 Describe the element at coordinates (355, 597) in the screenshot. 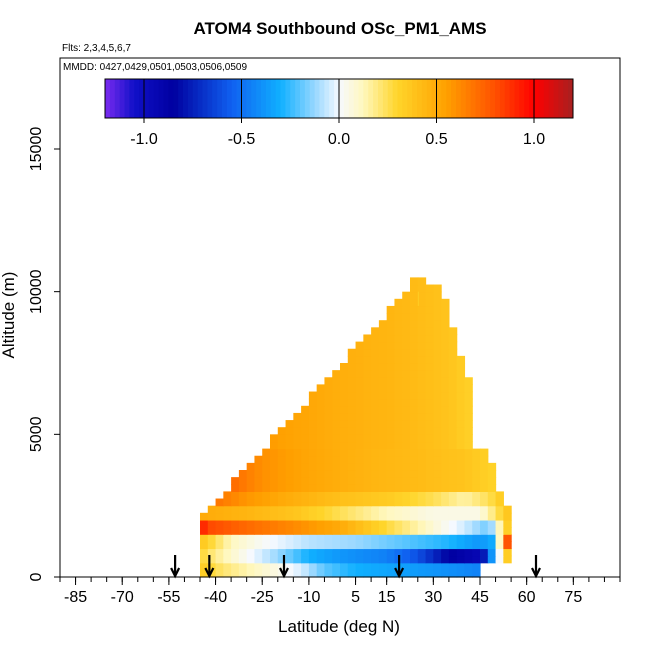

I see `x-tick-label: 5` at that location.